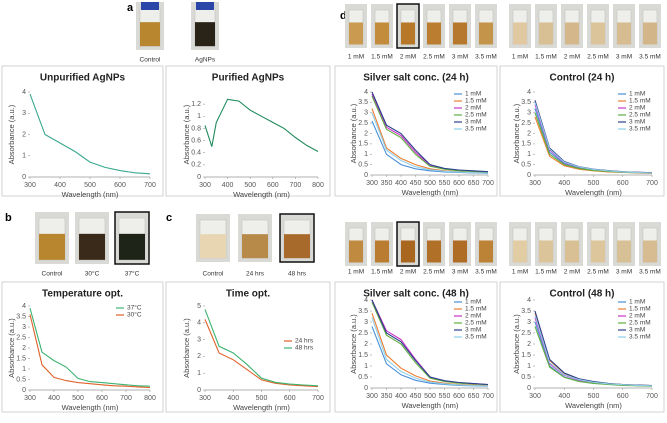 The width and height of the screenshot is (667, 423). I want to click on chart-title: Purified AgNPs, so click(248, 78).